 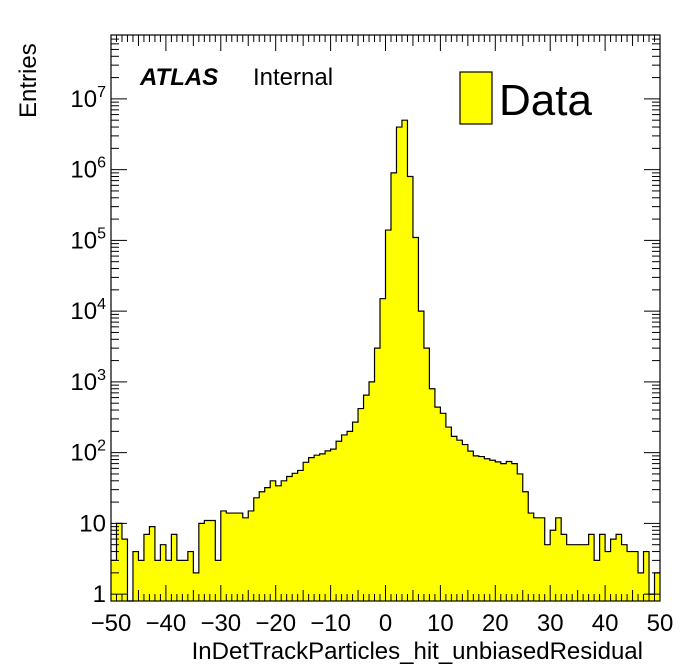 What do you see at coordinates (88, 381) in the screenshot?
I see `y-tick-label: 10³` at bounding box center [88, 381].